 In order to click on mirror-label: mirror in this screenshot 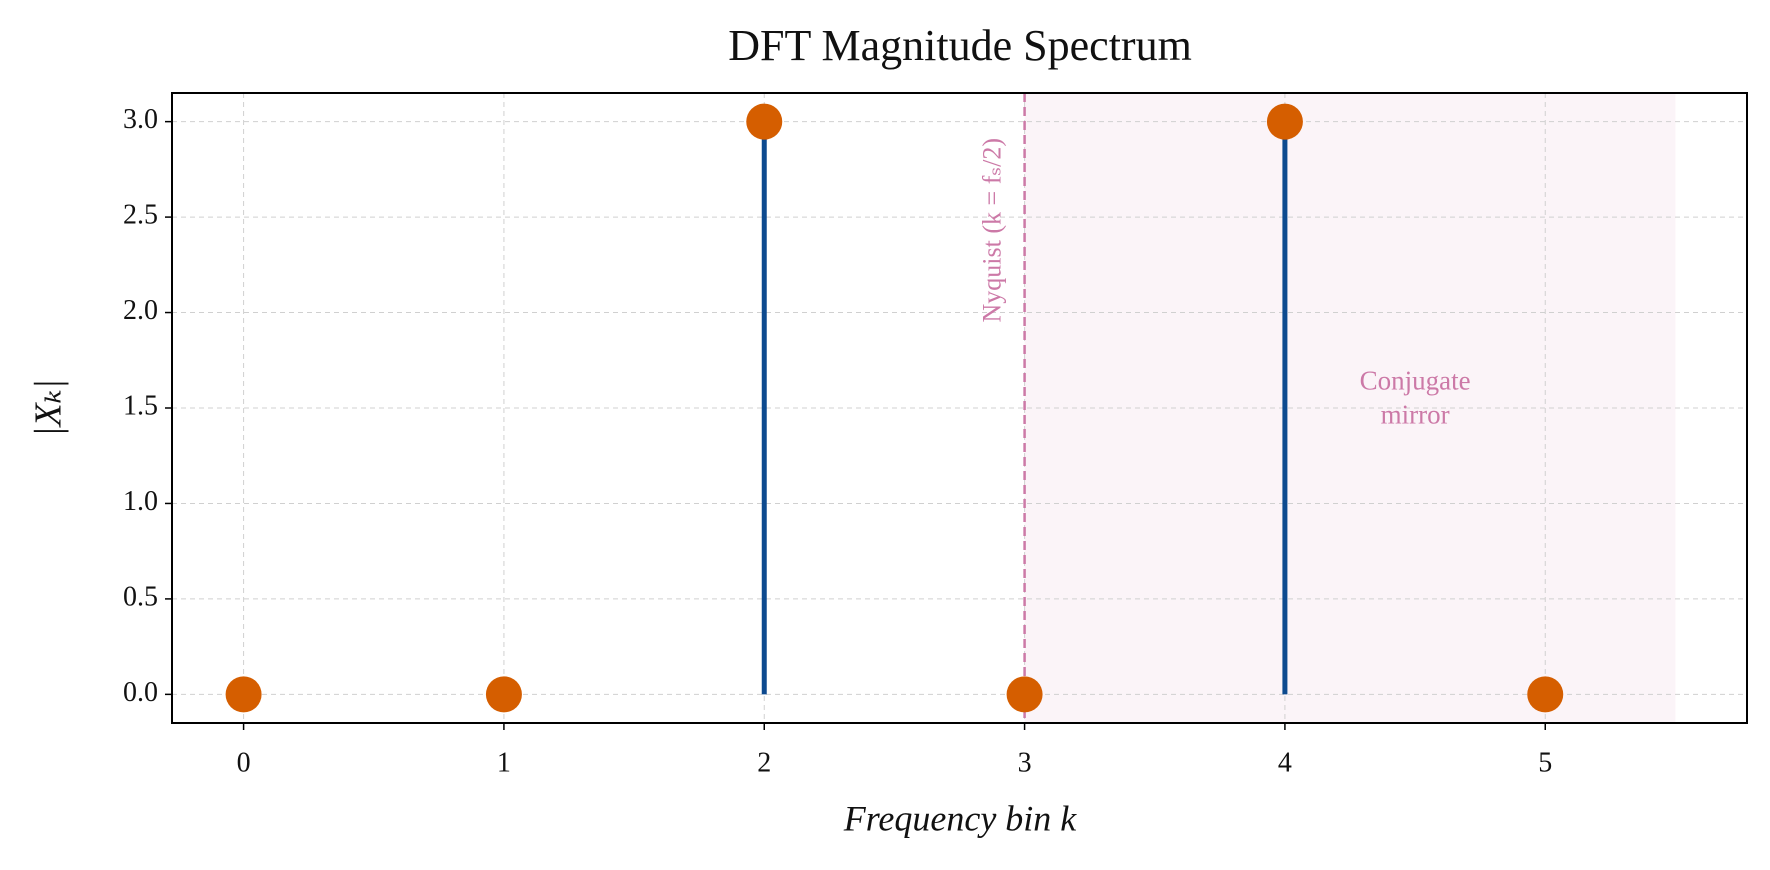, I will do `click(1415, 414)`.